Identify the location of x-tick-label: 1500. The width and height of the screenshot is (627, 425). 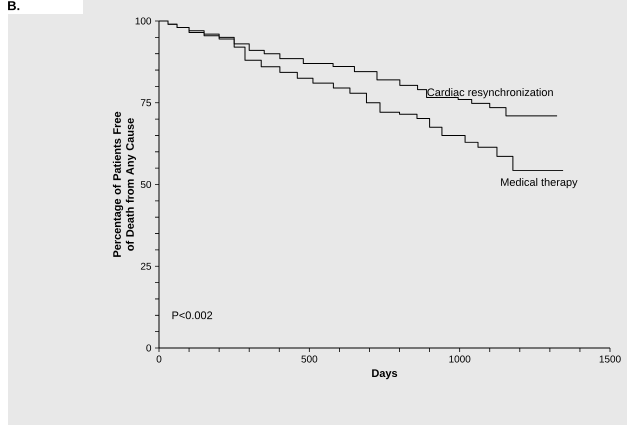
(610, 359).